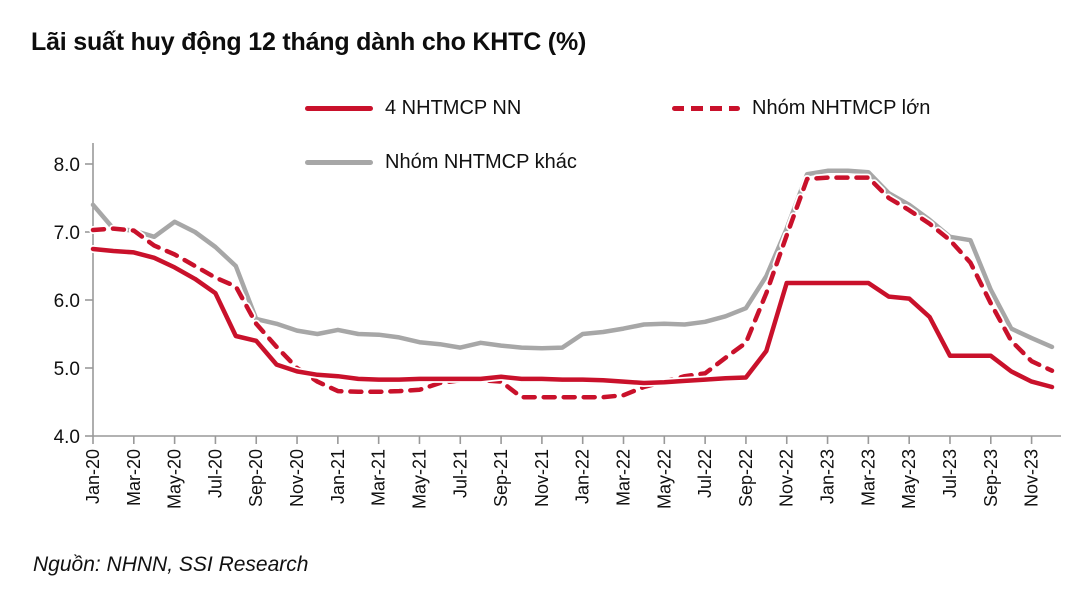 The width and height of the screenshot is (1081, 598). I want to click on y-tick-label: 4.0, so click(67, 437).